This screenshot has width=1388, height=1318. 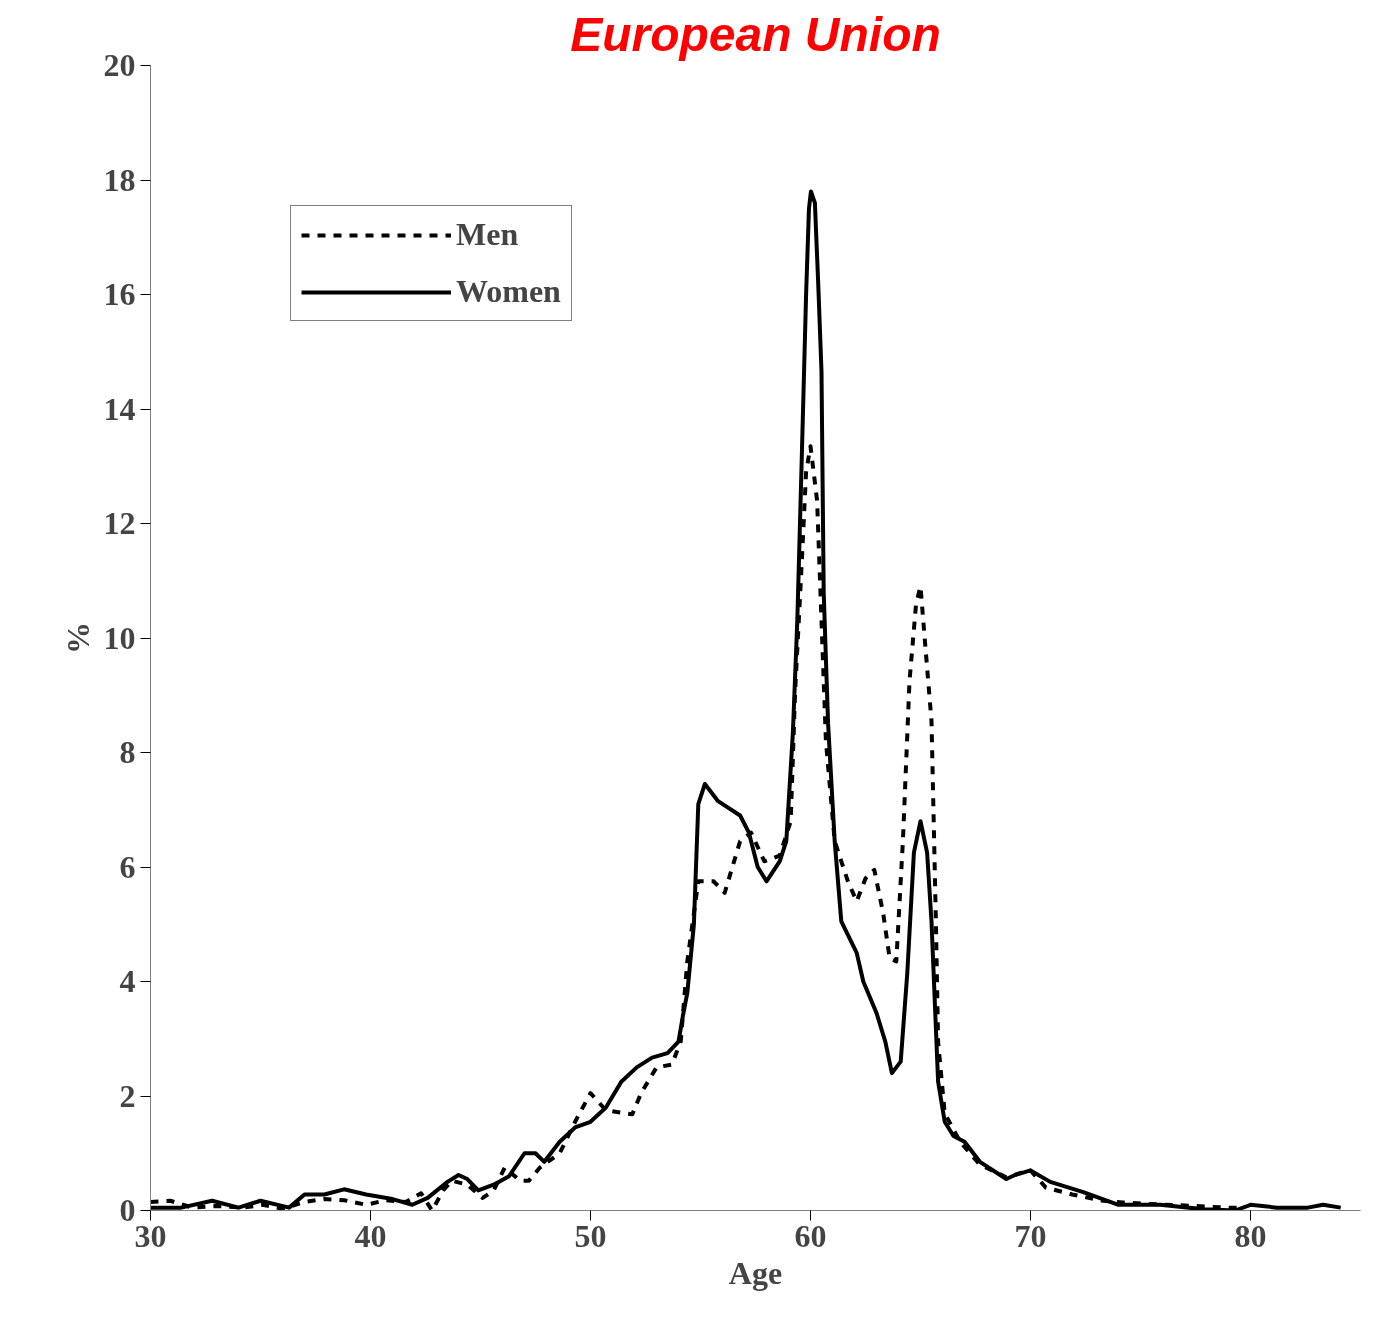 What do you see at coordinates (810, 1235) in the screenshot?
I see `x-tick-label: 60` at bounding box center [810, 1235].